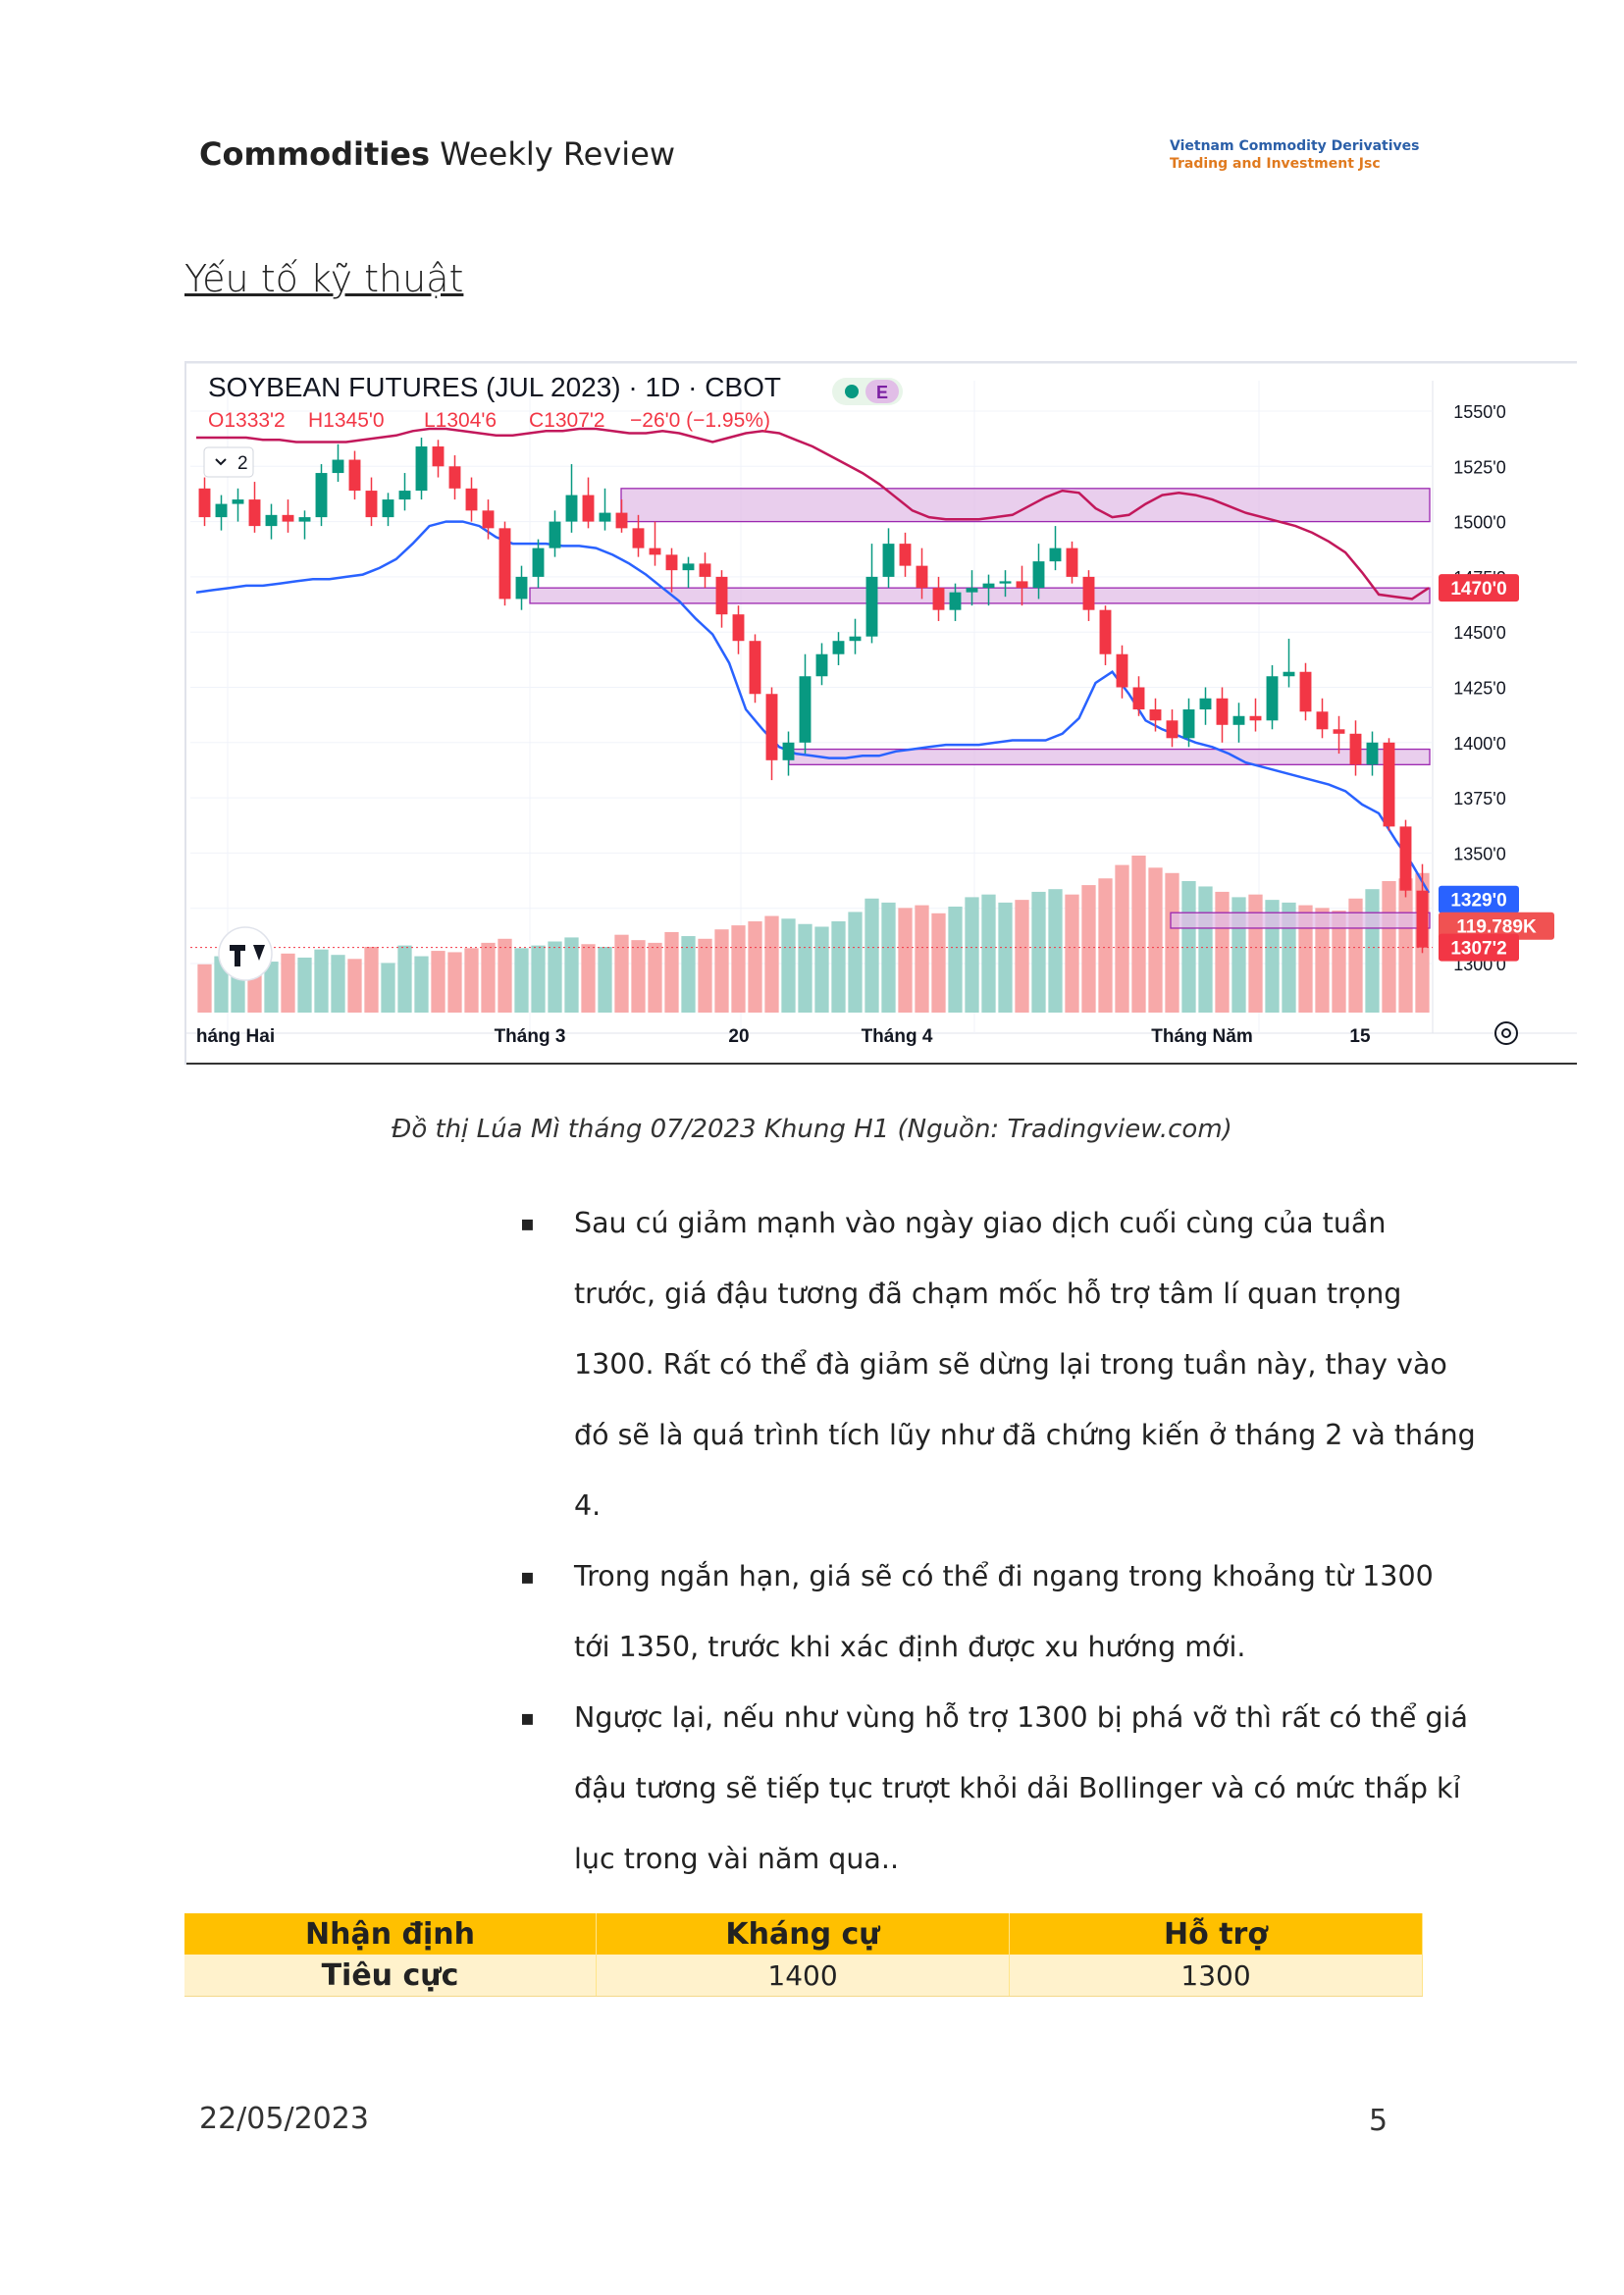 The width and height of the screenshot is (1624, 2295). Describe the element at coordinates (284, 2119) in the screenshot. I see `footer-date: 22/05/2023` at that location.